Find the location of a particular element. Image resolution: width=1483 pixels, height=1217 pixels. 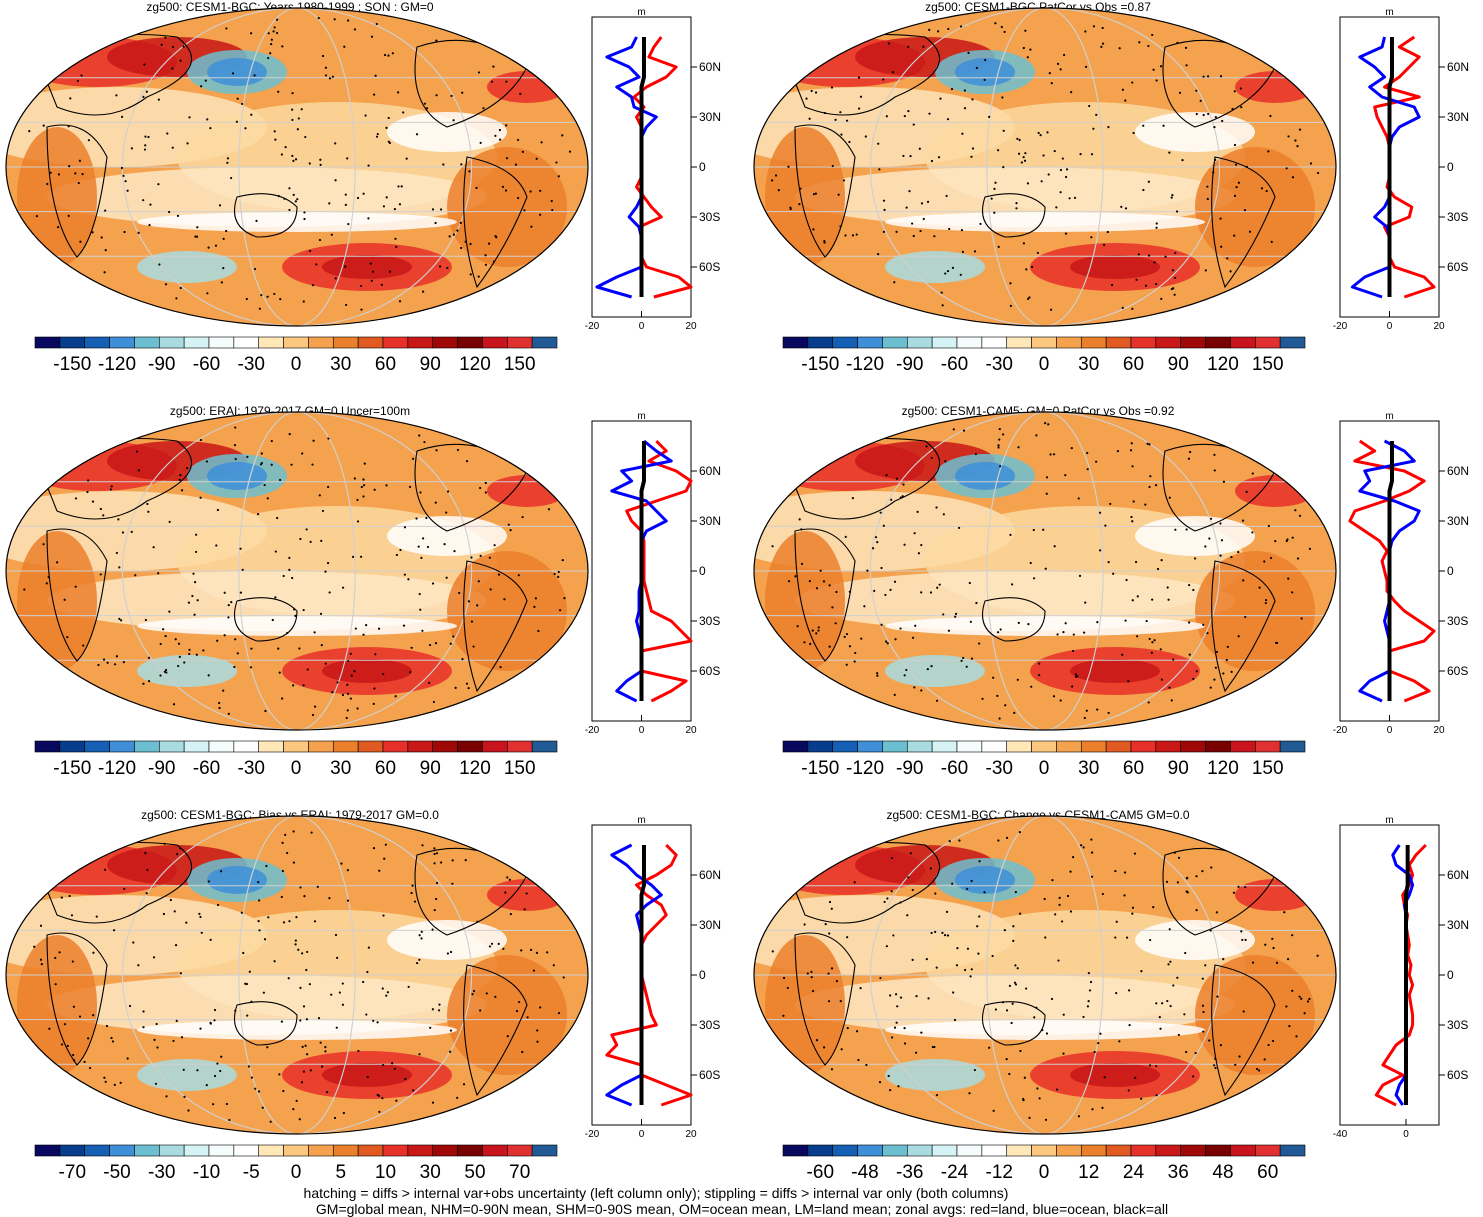

colorbar-tick-label: 120 is located at coordinates (475, 364).